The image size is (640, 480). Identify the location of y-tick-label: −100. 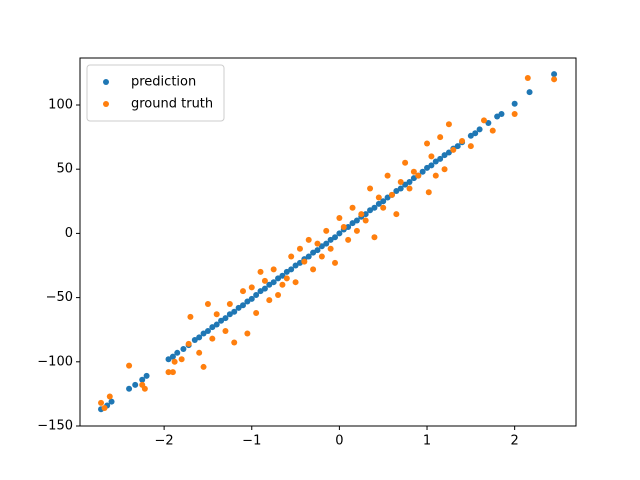
(55, 361).